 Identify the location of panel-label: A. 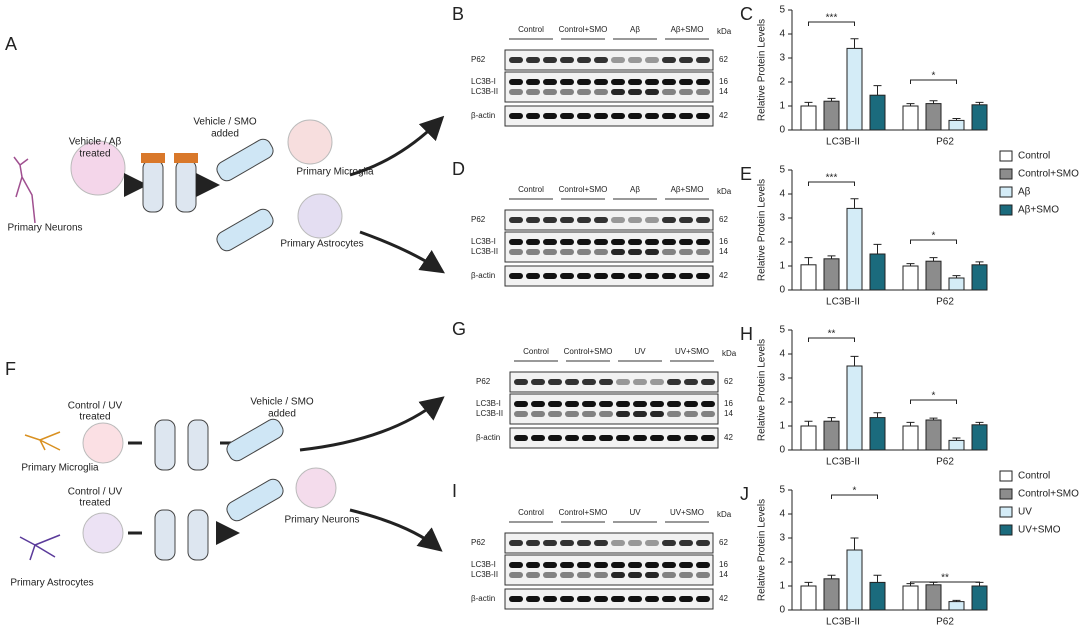
(11, 44).